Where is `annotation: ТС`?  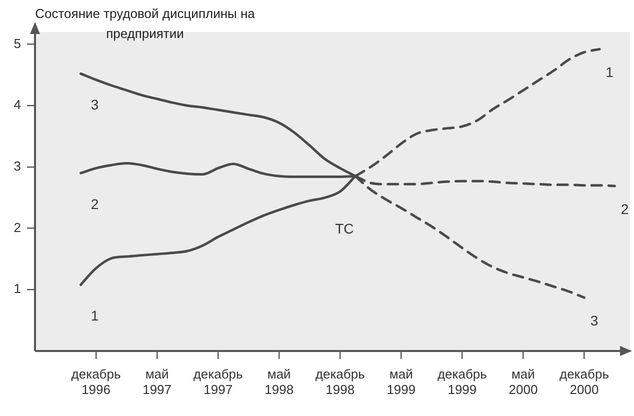
annotation: ТС is located at coordinates (344, 228).